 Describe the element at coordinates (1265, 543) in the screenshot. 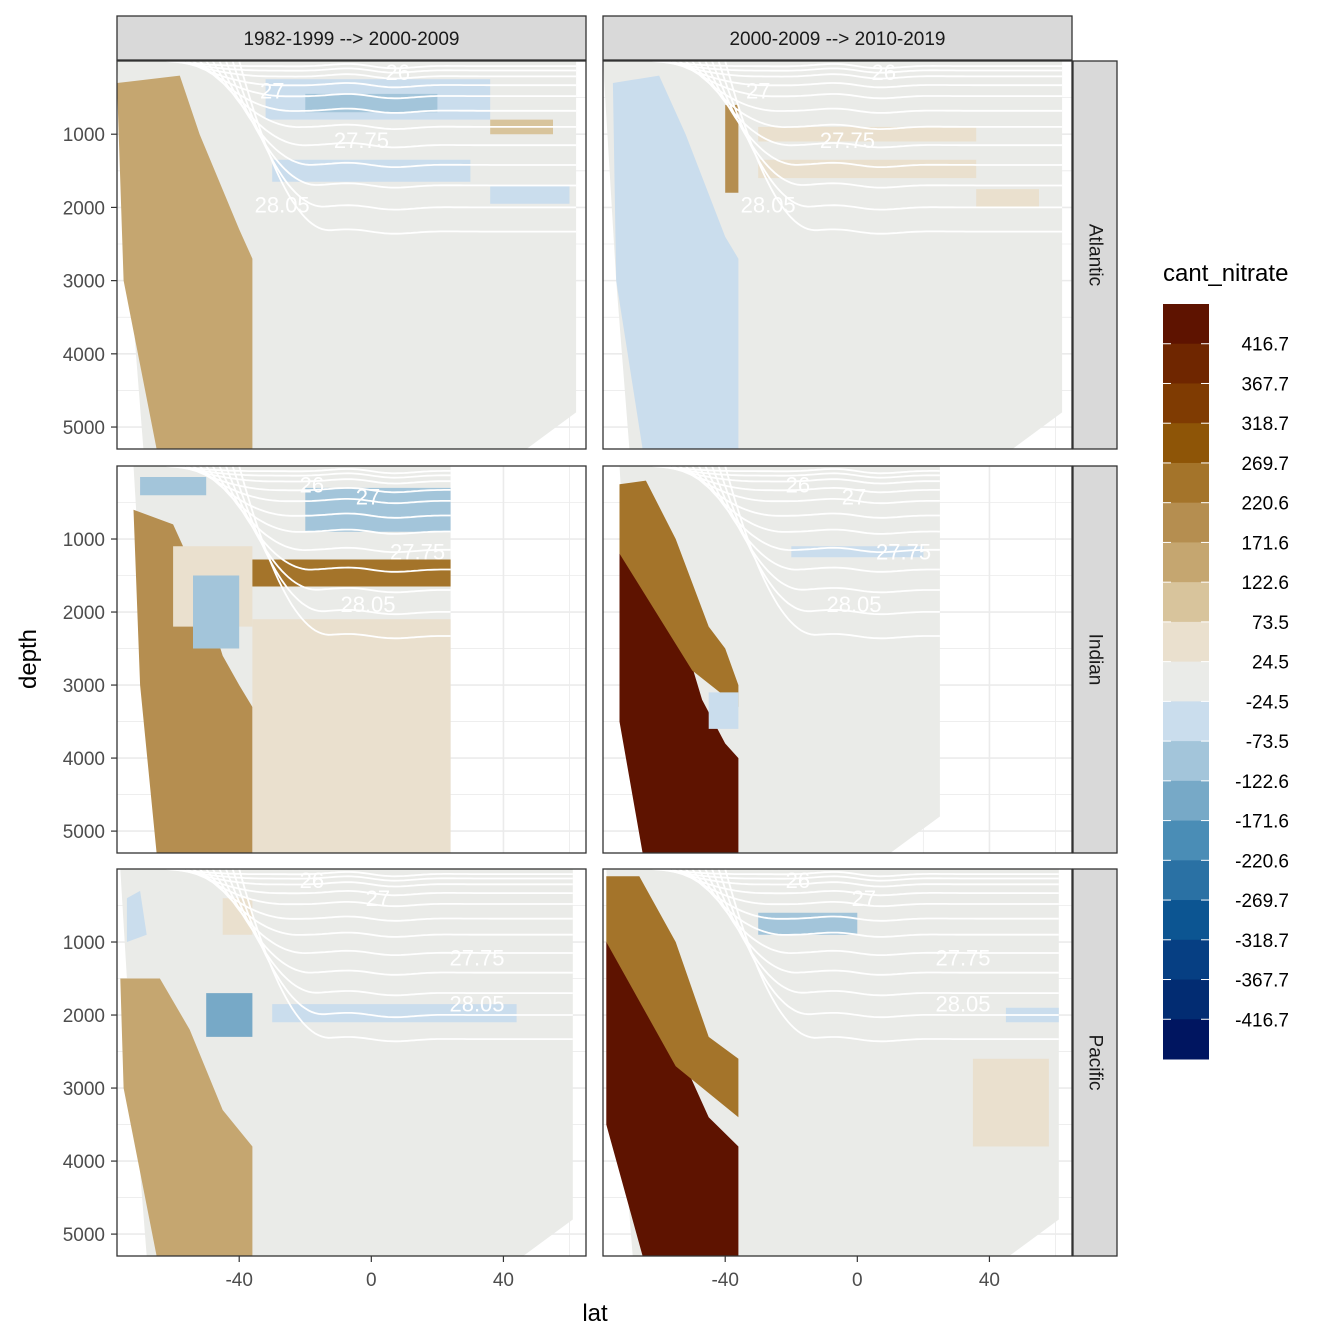

I see `legend-label: 171.6` at that location.